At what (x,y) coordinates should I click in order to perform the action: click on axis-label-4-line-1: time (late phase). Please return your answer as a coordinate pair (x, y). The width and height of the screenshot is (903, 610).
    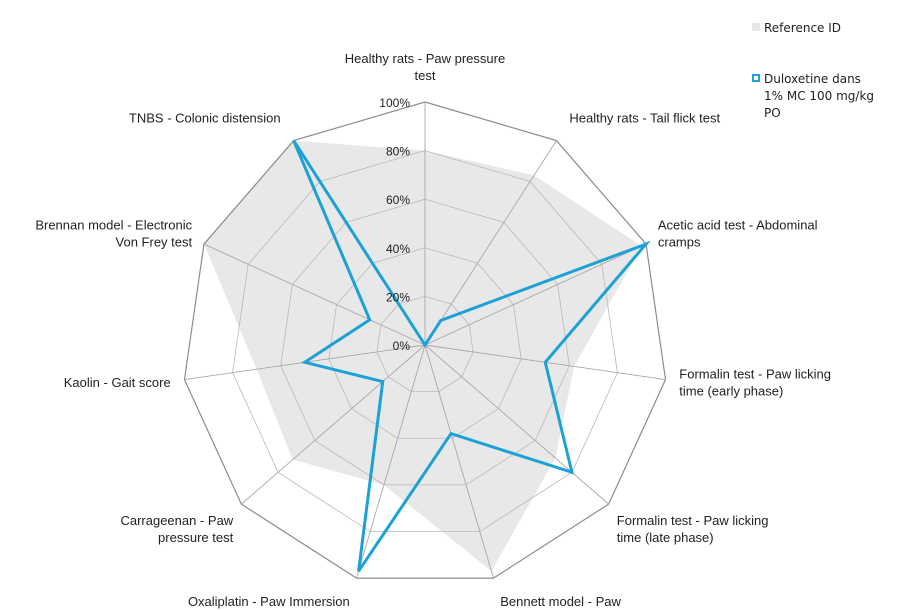
    Looking at the image, I should click on (665, 537).